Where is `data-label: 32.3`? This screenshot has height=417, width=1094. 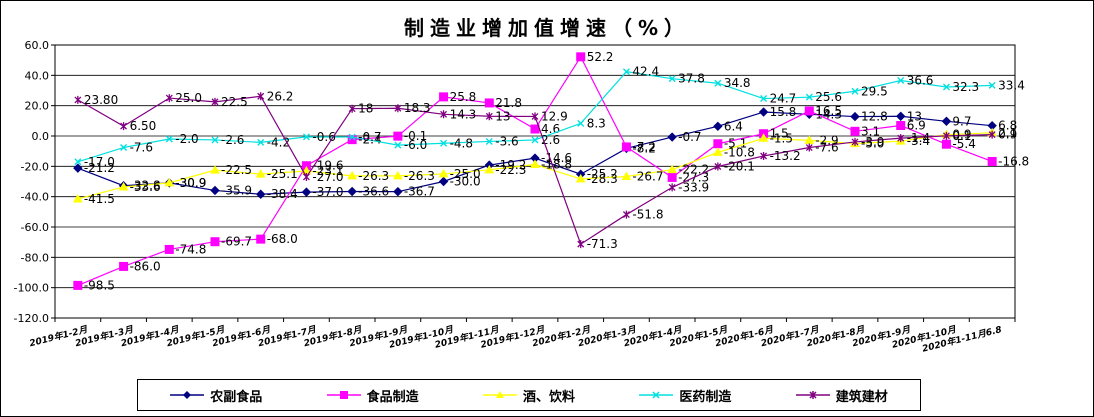 data-label: 32.3 is located at coordinates (965, 87).